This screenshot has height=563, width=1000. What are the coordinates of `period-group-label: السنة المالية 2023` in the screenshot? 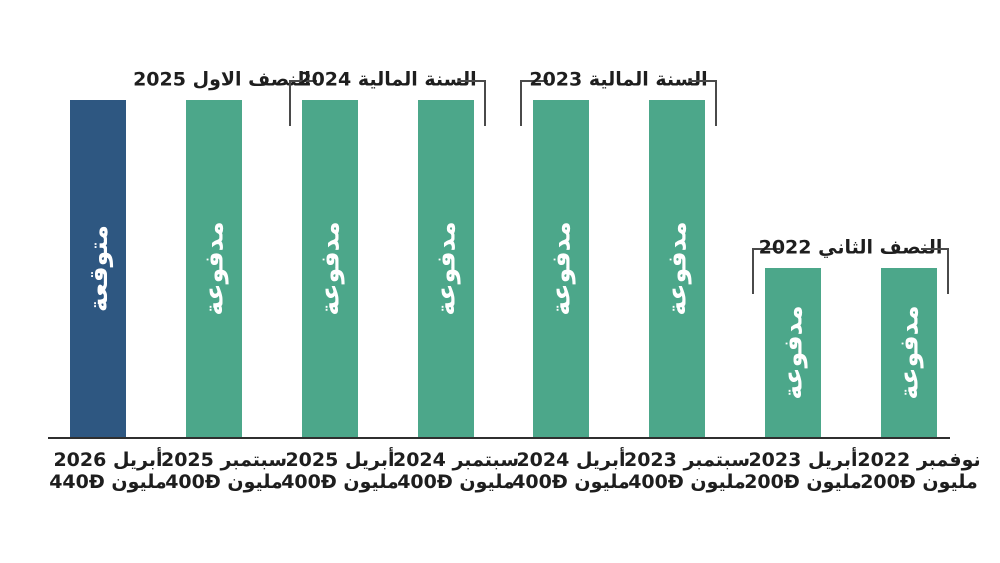 It's located at (618, 79).